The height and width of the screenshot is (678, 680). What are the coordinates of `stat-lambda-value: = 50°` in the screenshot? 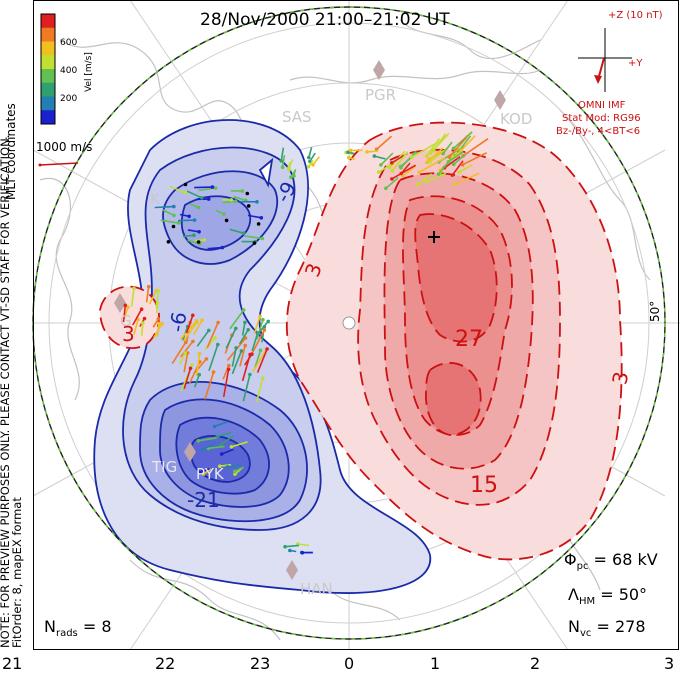 It's located at (623, 594).